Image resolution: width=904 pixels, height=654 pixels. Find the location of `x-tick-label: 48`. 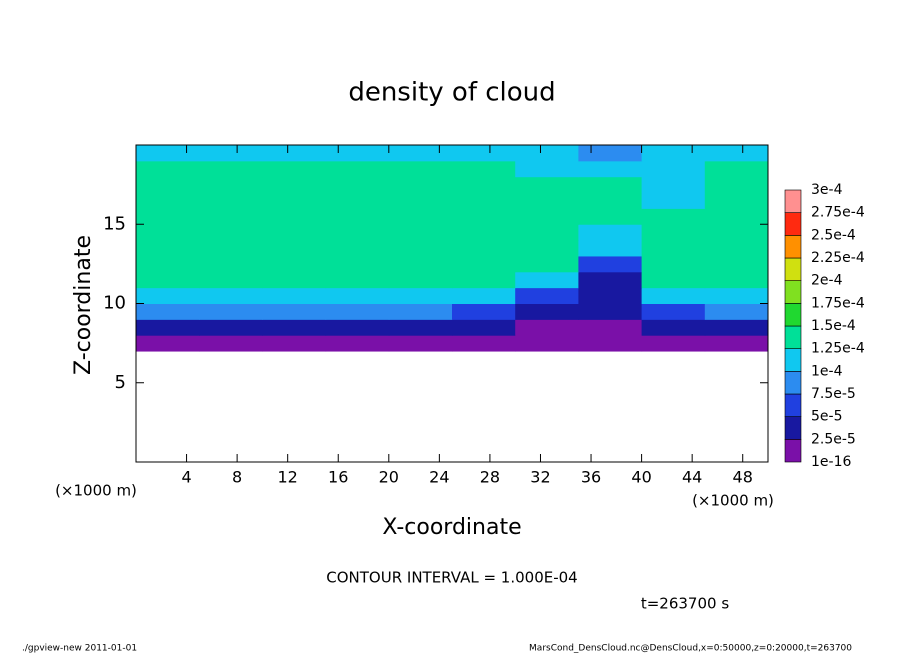

x-tick-label: 48 is located at coordinates (743, 477).